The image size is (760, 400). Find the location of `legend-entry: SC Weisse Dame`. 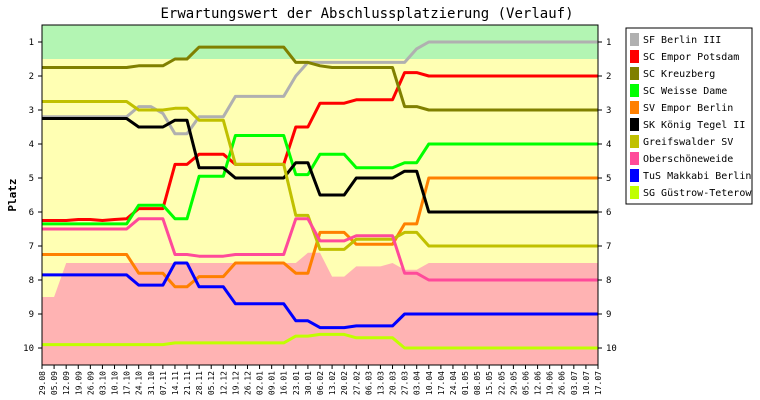

legend-entry: SC Weisse Dame is located at coordinates (685, 91).